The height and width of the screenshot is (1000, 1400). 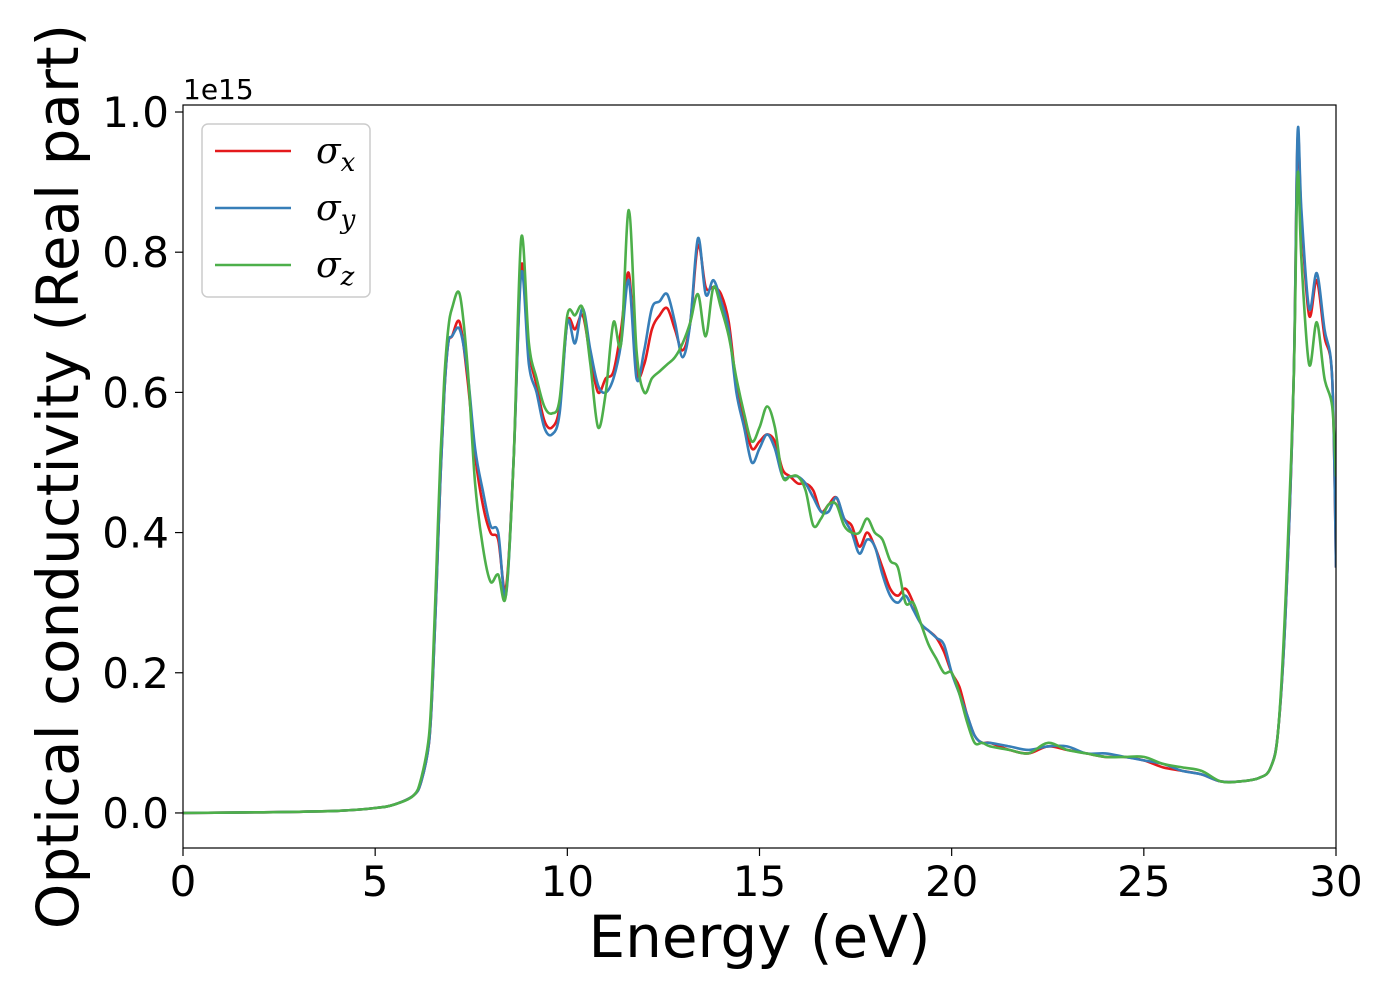 I want to click on y-tick-label: 0.6, so click(x=135, y=392).